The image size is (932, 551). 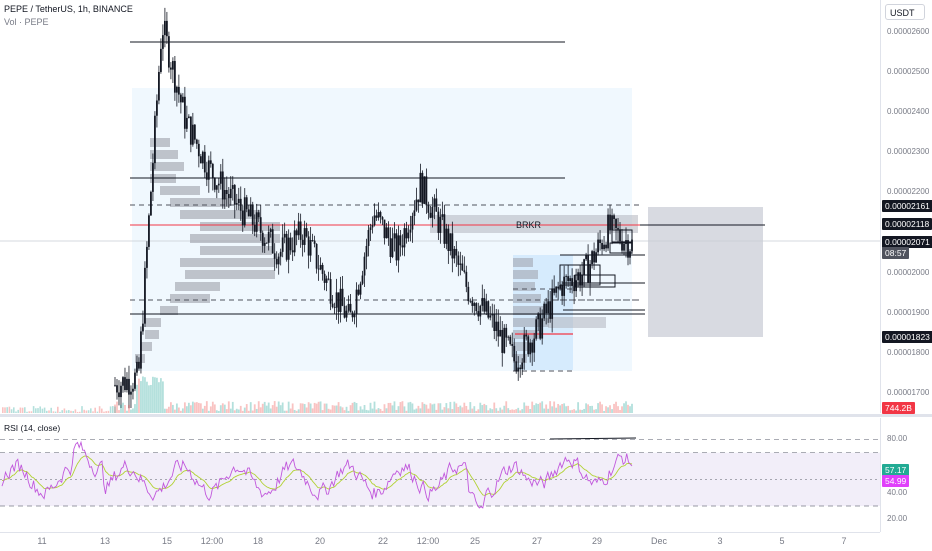 What do you see at coordinates (440, 541) in the screenshot?
I see `time-axis: 11 13 15 12:00 18 20 22 12:00 25 27 29 Dec 3 5 7` at bounding box center [440, 541].